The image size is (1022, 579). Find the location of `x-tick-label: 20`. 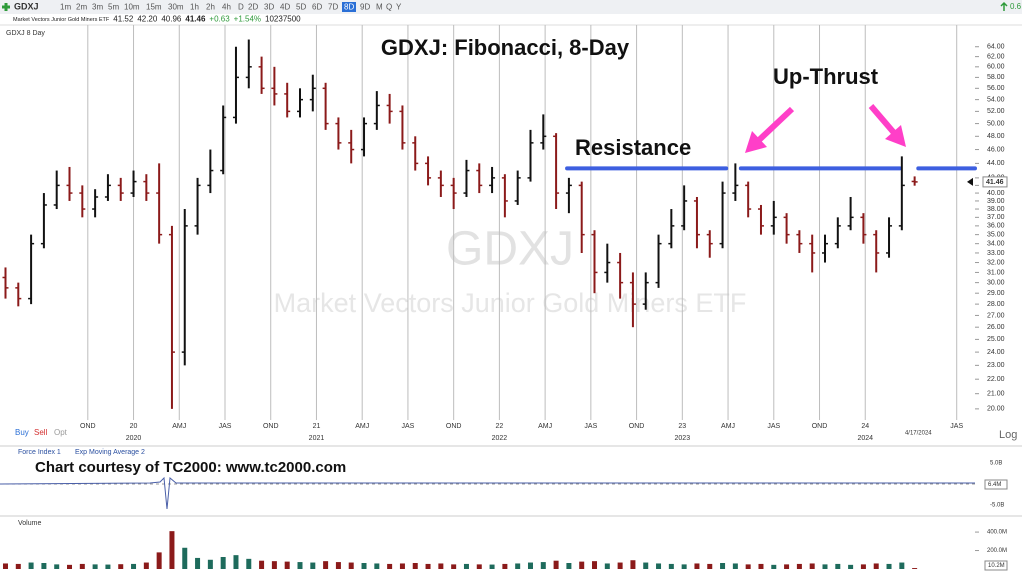

x-tick-label: 20 is located at coordinates (134, 426).